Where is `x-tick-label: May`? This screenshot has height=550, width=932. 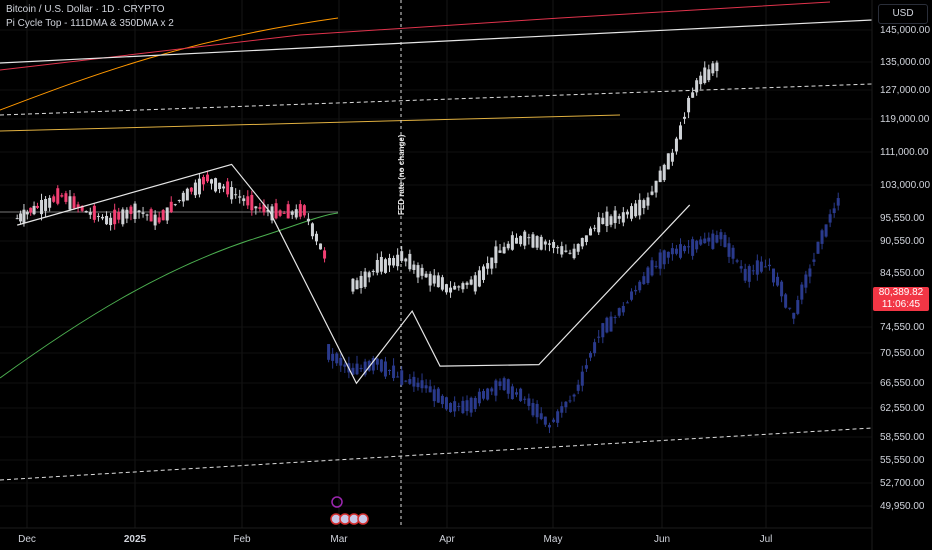 x-tick-label: May is located at coordinates (553, 539).